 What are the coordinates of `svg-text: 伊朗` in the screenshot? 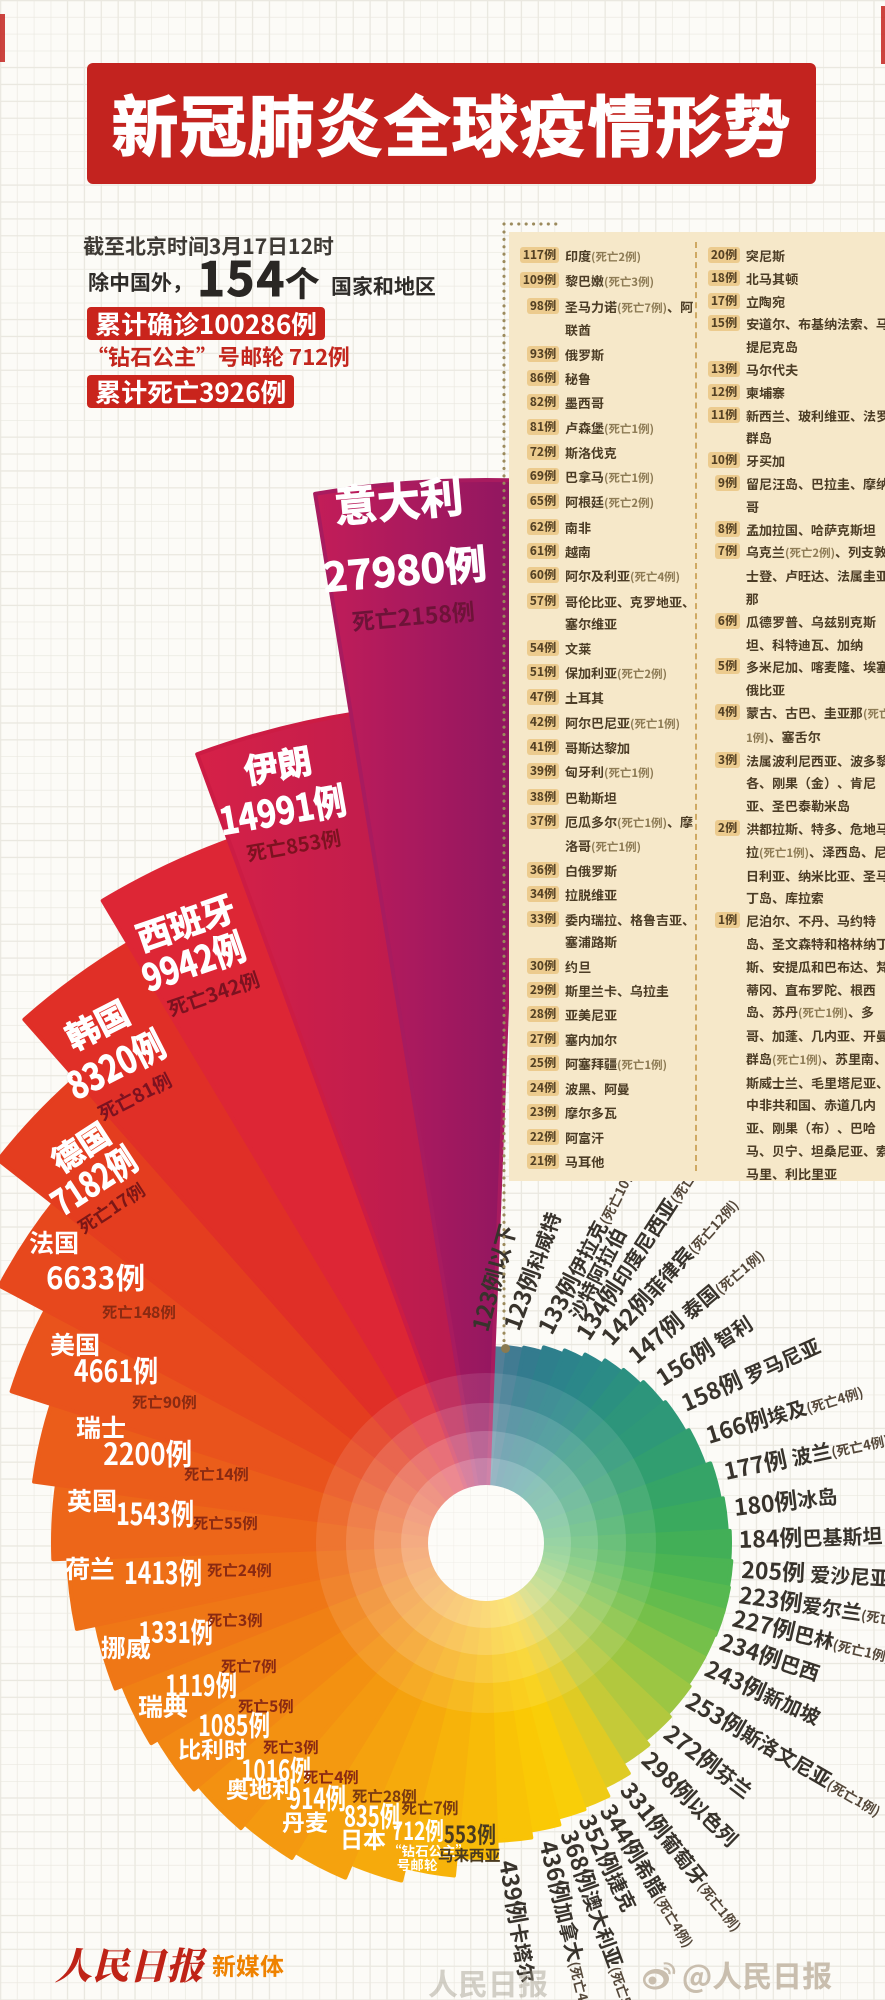 It's located at (277, 764).